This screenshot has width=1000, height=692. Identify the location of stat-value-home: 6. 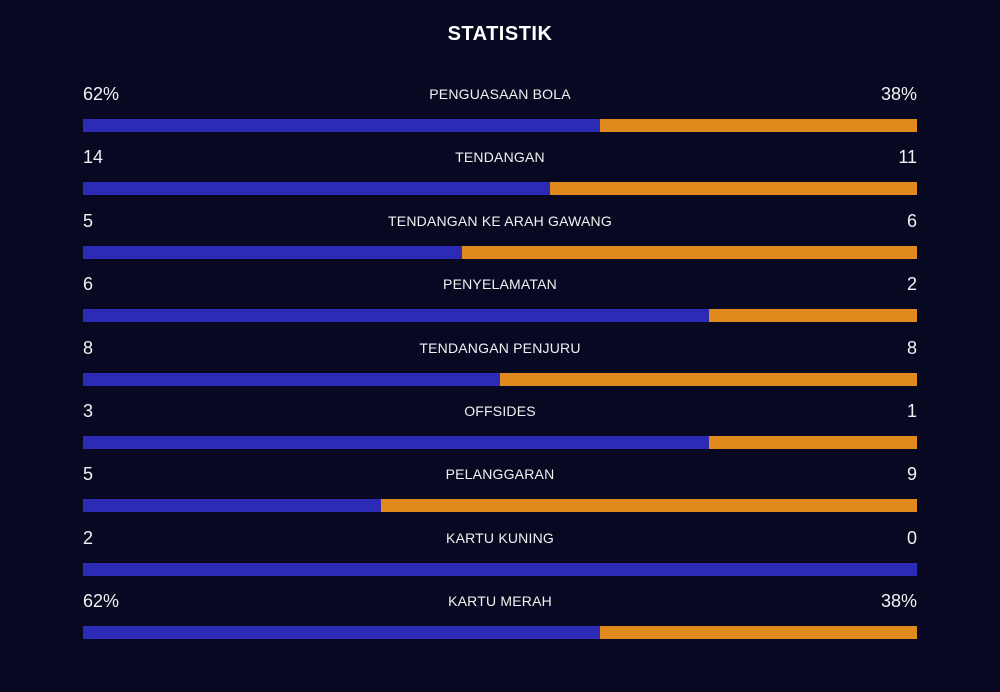
(88, 284).